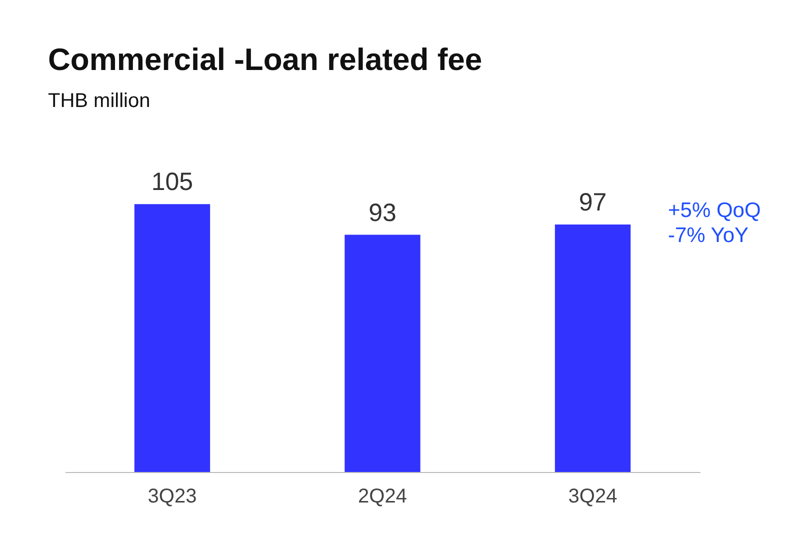 Image resolution: width=795 pixels, height=540 pixels. Describe the element at coordinates (265, 60) in the screenshot. I see `chart-title: Commercial -Loan related fee` at that location.